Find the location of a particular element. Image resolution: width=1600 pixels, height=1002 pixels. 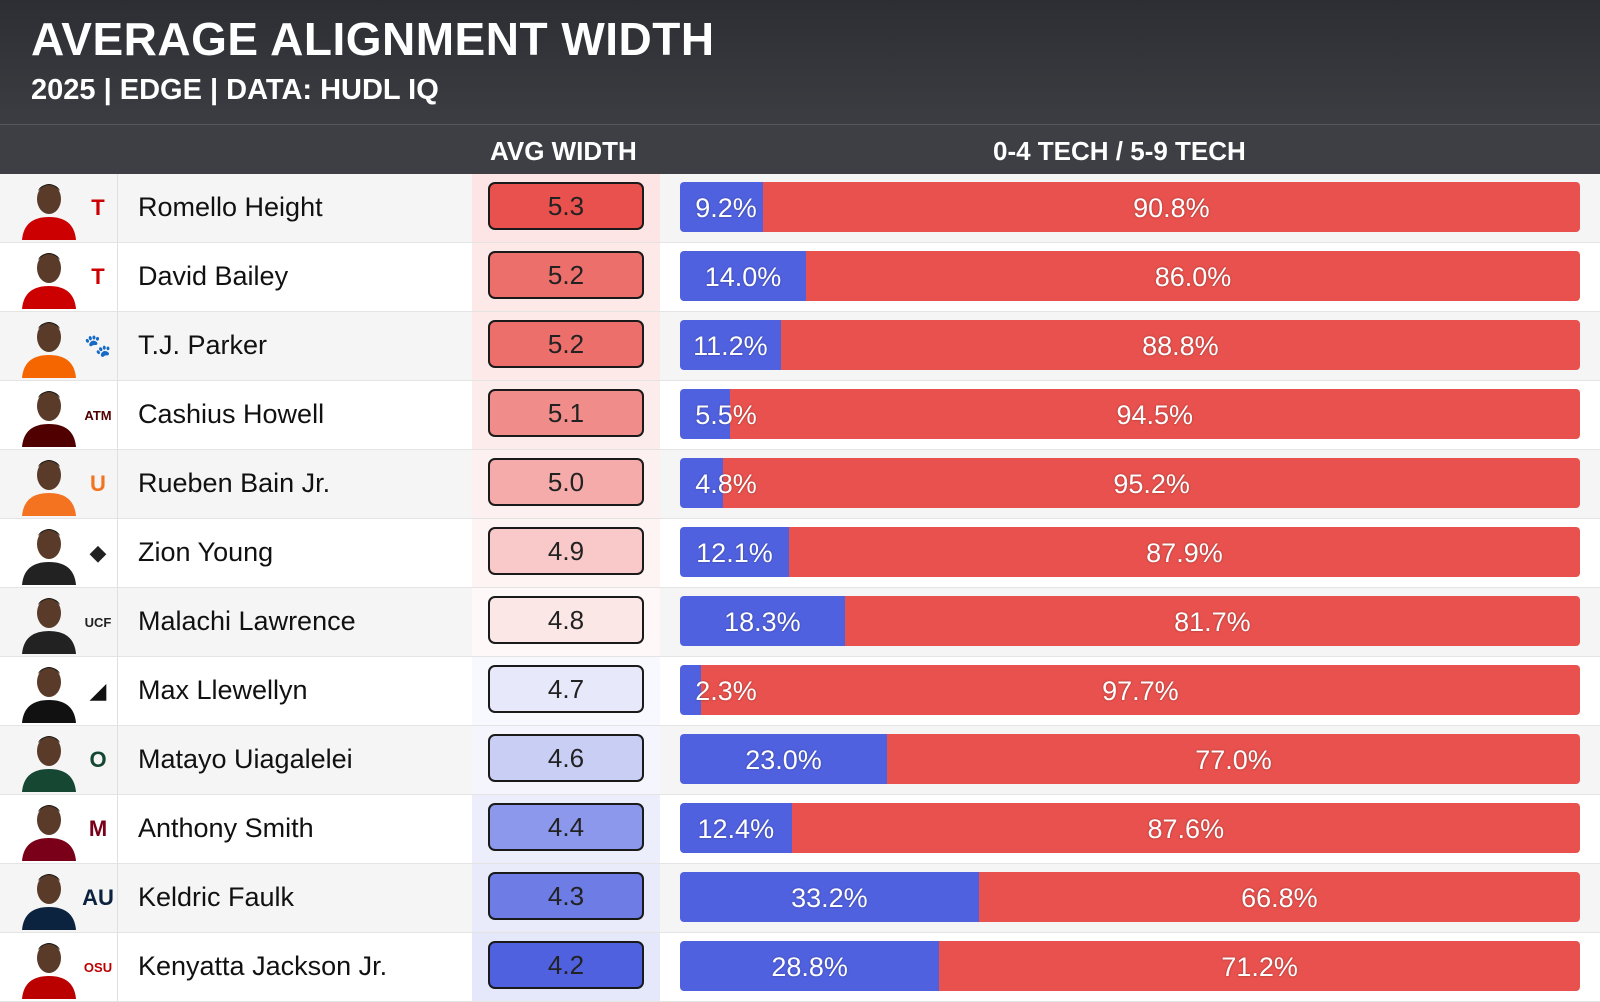

player-name: David Bailey is located at coordinates (213, 276).